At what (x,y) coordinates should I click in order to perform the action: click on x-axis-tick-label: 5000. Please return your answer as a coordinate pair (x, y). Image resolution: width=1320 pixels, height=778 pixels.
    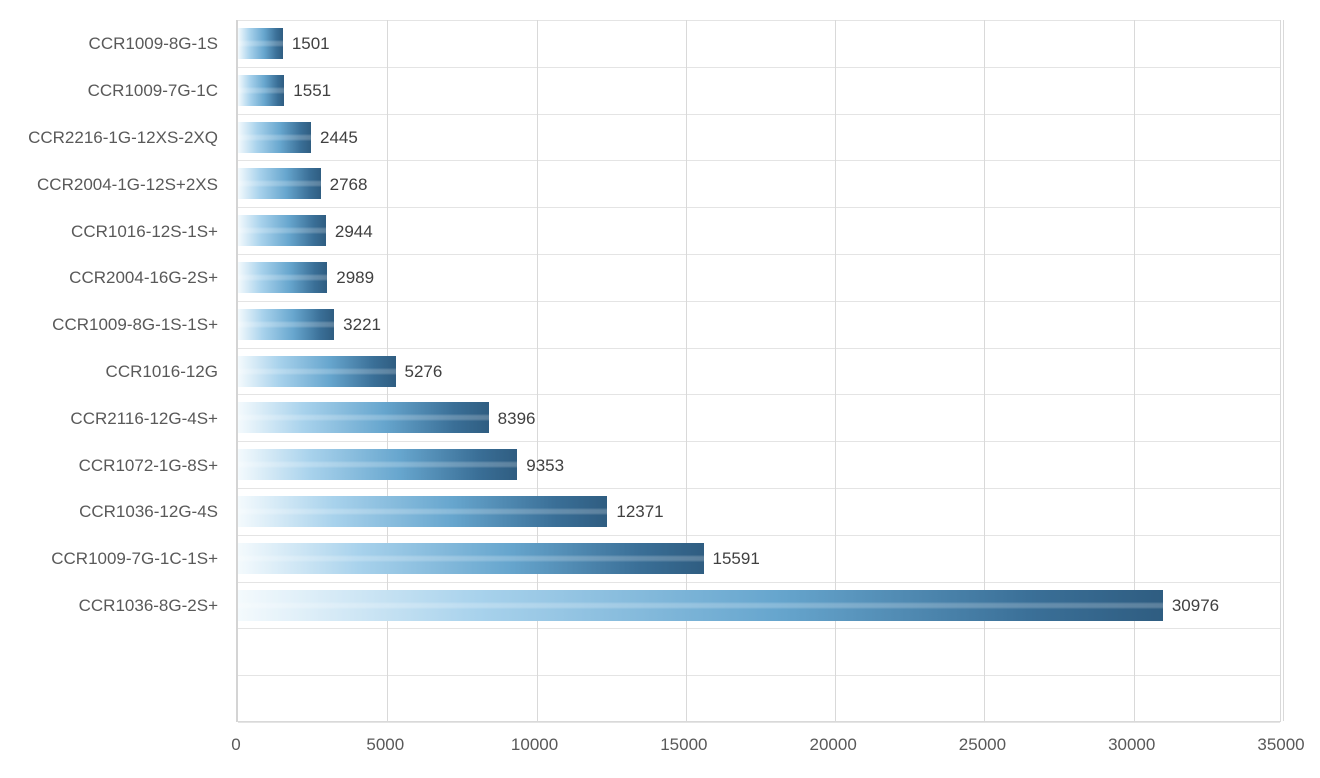
    Looking at the image, I should click on (385, 744).